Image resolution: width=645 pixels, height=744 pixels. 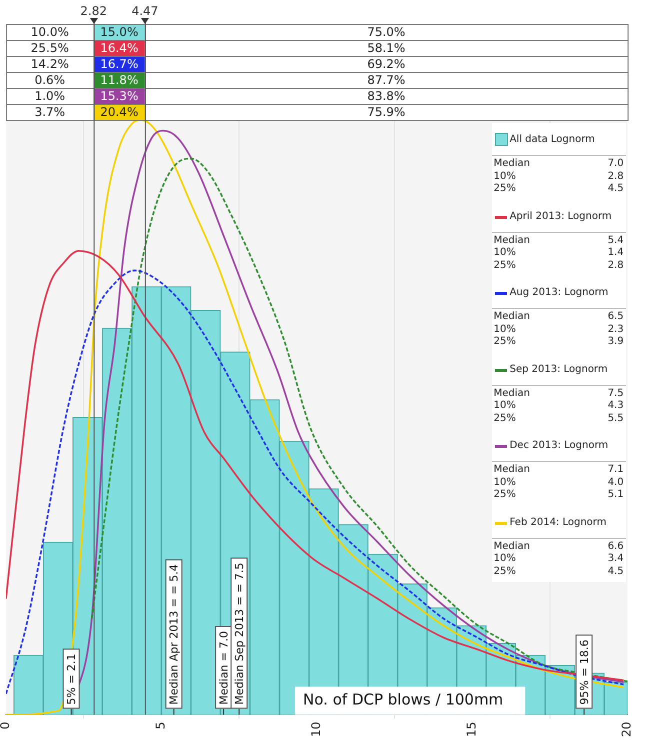 I want to click on annotation: Median = 7.0, so click(x=223, y=668).